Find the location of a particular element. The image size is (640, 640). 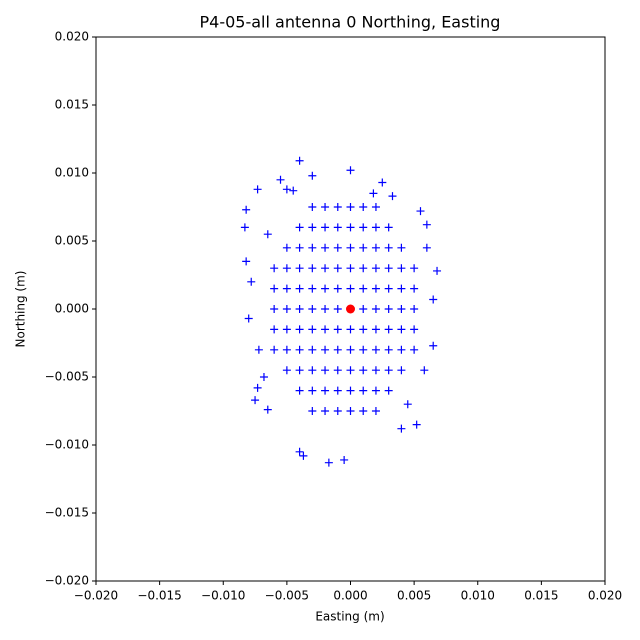

y-tick-label: 0.010 is located at coordinates (72, 173).